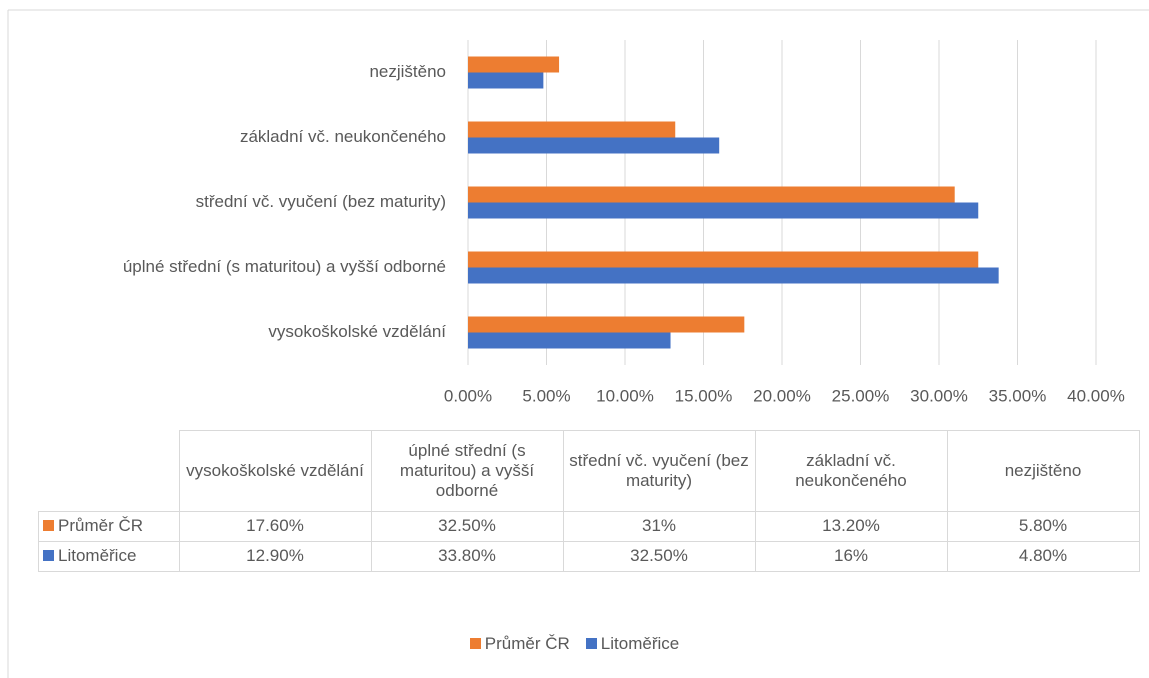  I want to click on table-cell: 5.80%, so click(1043, 526).